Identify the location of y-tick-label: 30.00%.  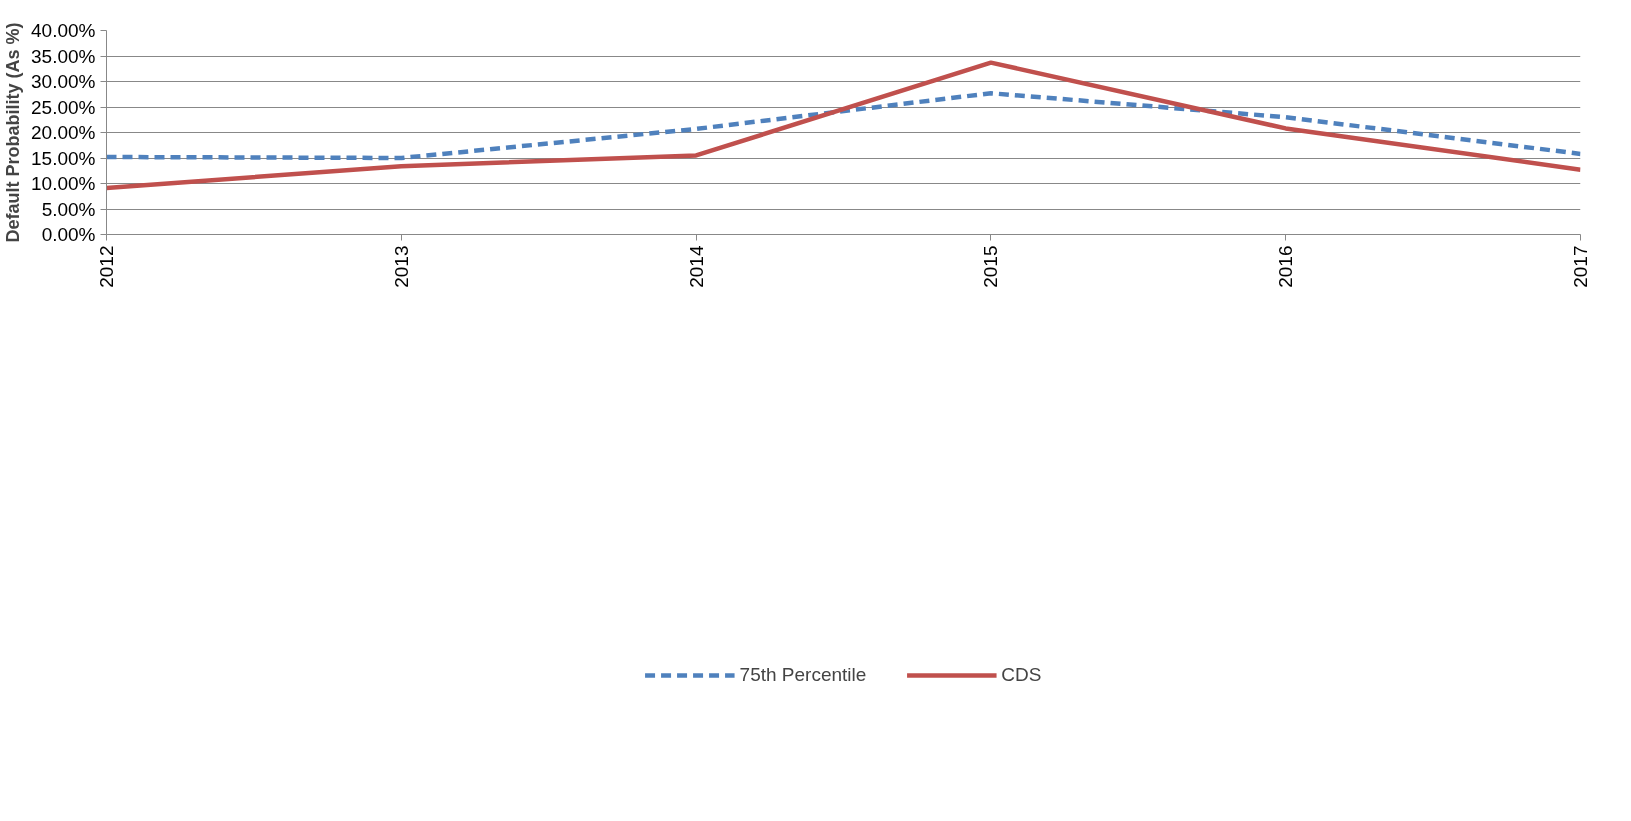
(63, 81).